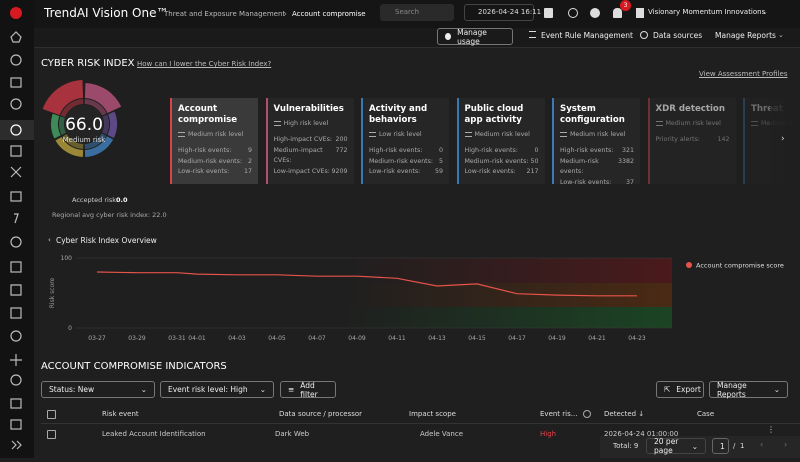 This screenshot has height=462, width=800. What do you see at coordinates (249, 161) in the screenshot?
I see `row-value: 2` at bounding box center [249, 161].